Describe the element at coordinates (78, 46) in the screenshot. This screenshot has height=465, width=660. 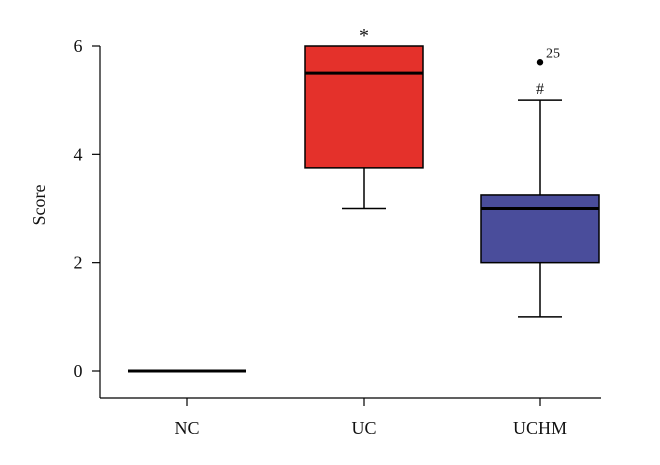
I see `y-tick-label: 6` at that location.